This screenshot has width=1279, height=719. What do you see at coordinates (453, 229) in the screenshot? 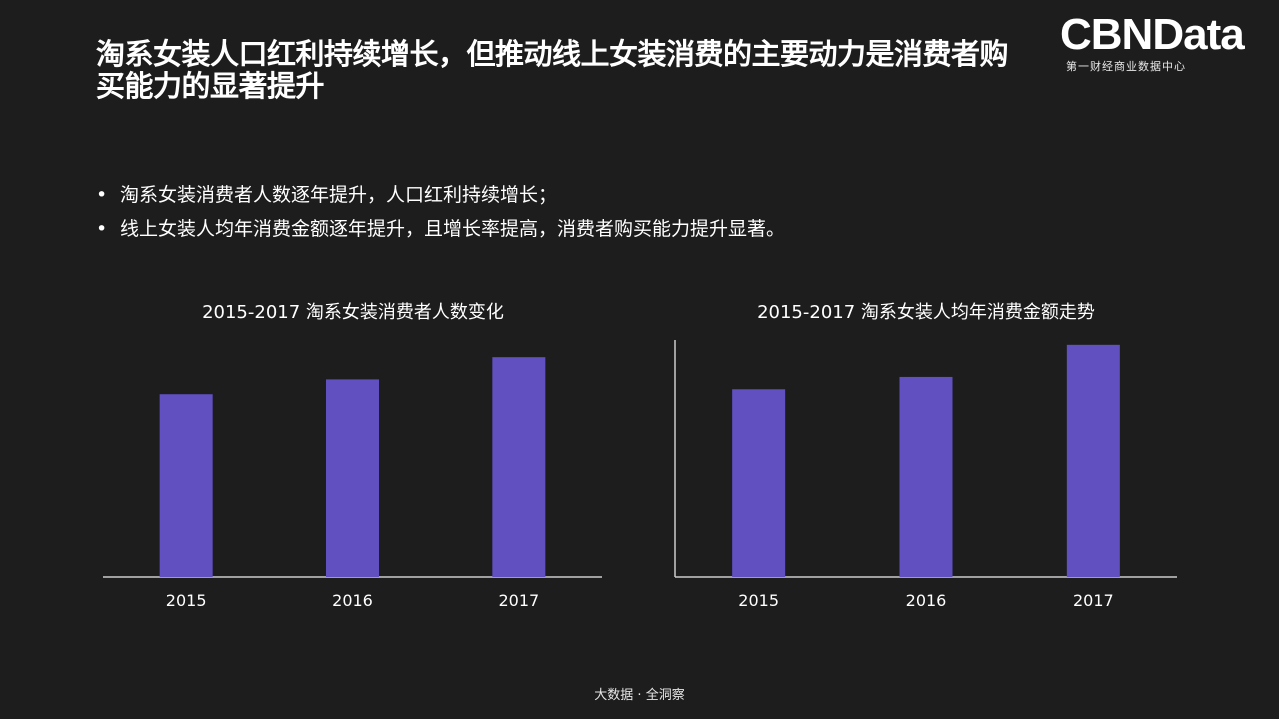
I see `bullet-text: 线上女装人均年消费金额逐年提升，且增长率提高，消费者购买能力提升显著。` at bounding box center [453, 229].